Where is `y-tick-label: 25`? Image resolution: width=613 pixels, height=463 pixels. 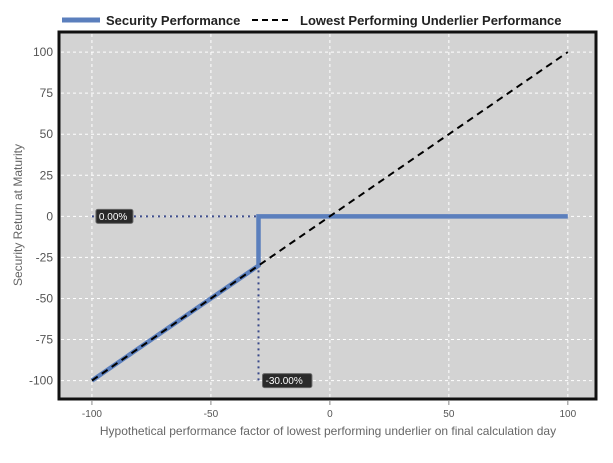
y-tick-label: 25 is located at coordinates (47, 175).